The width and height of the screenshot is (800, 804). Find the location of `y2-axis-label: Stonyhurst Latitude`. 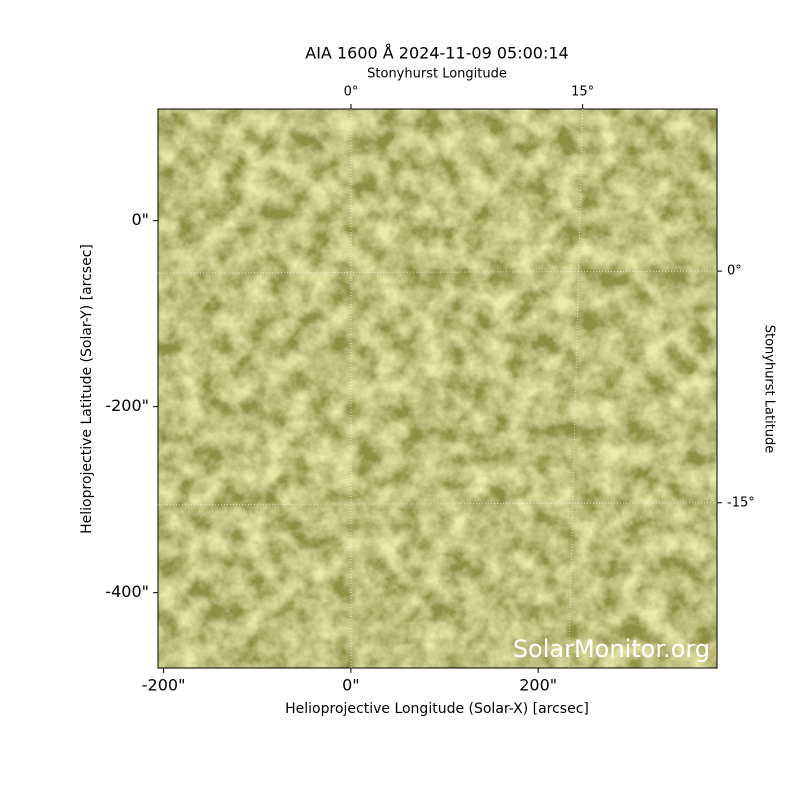

y2-axis-label: Stonyhurst Latitude is located at coordinates (769, 389).